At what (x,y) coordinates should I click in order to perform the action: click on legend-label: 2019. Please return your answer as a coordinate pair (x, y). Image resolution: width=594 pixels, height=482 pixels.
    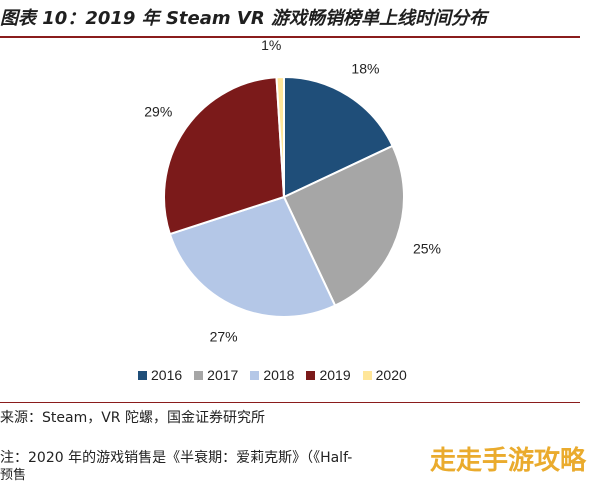
    Looking at the image, I should click on (335, 375).